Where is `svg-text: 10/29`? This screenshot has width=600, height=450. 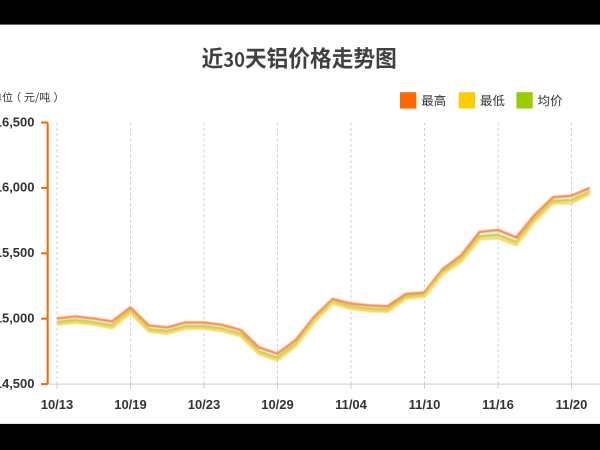
svg-text: 10/29 is located at coordinates (277, 404).